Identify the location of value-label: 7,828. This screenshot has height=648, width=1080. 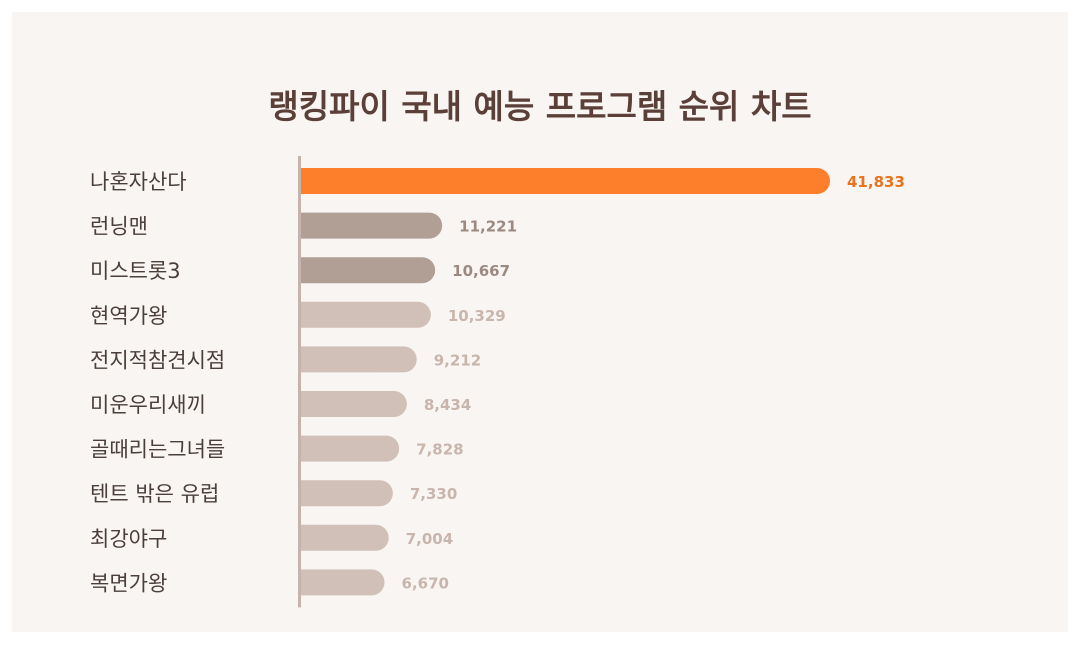
(439, 450).